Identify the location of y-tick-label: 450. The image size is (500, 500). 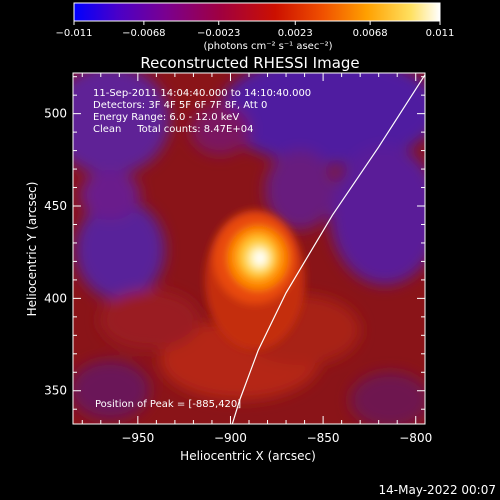
(55, 206).